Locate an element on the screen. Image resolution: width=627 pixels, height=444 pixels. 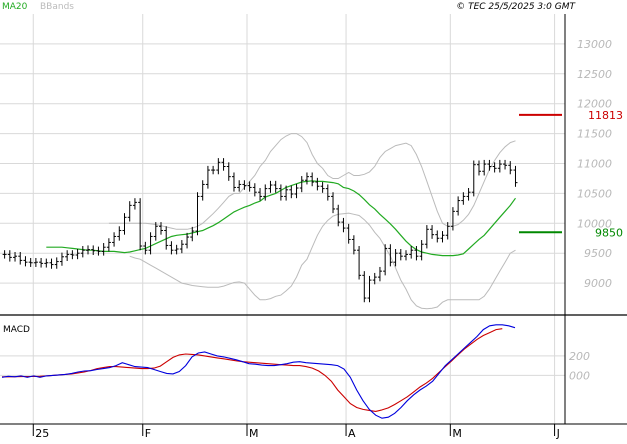
macd-tick-label: 200 is located at coordinates (579, 356).